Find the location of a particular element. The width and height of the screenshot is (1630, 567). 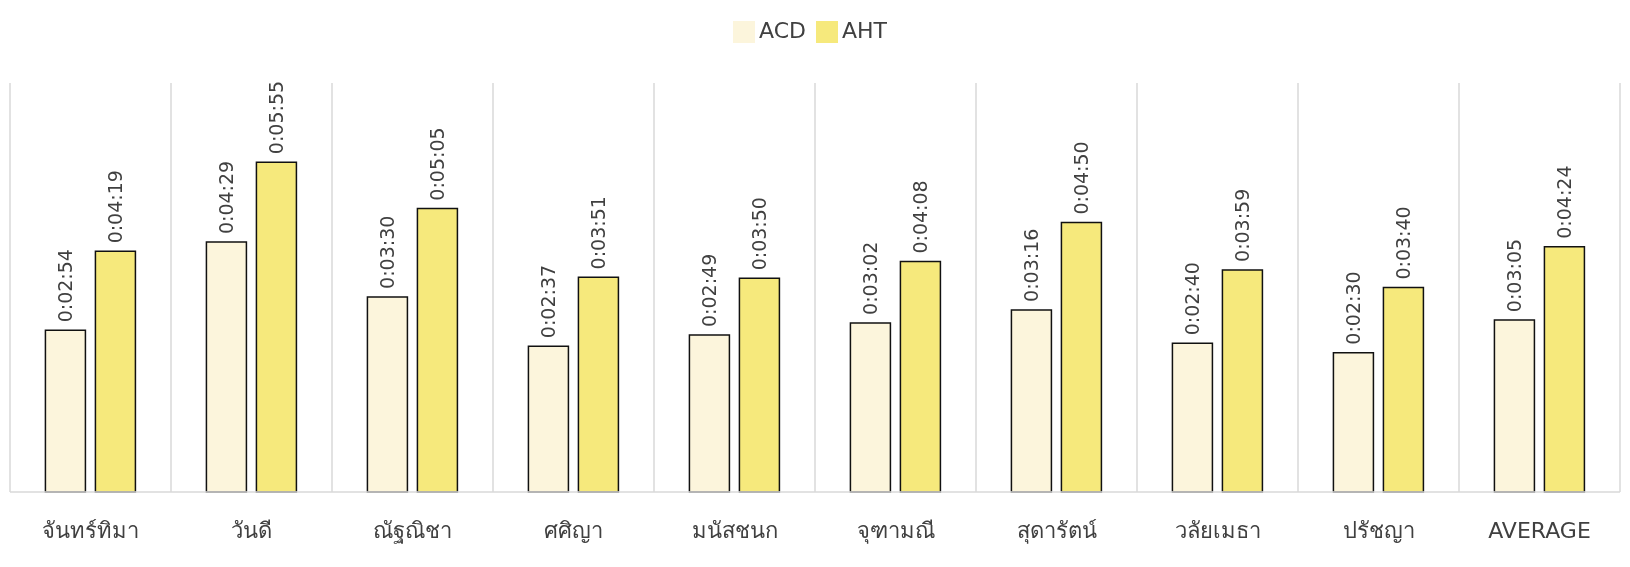

data-label: 0:02:49 is located at coordinates (709, 290).